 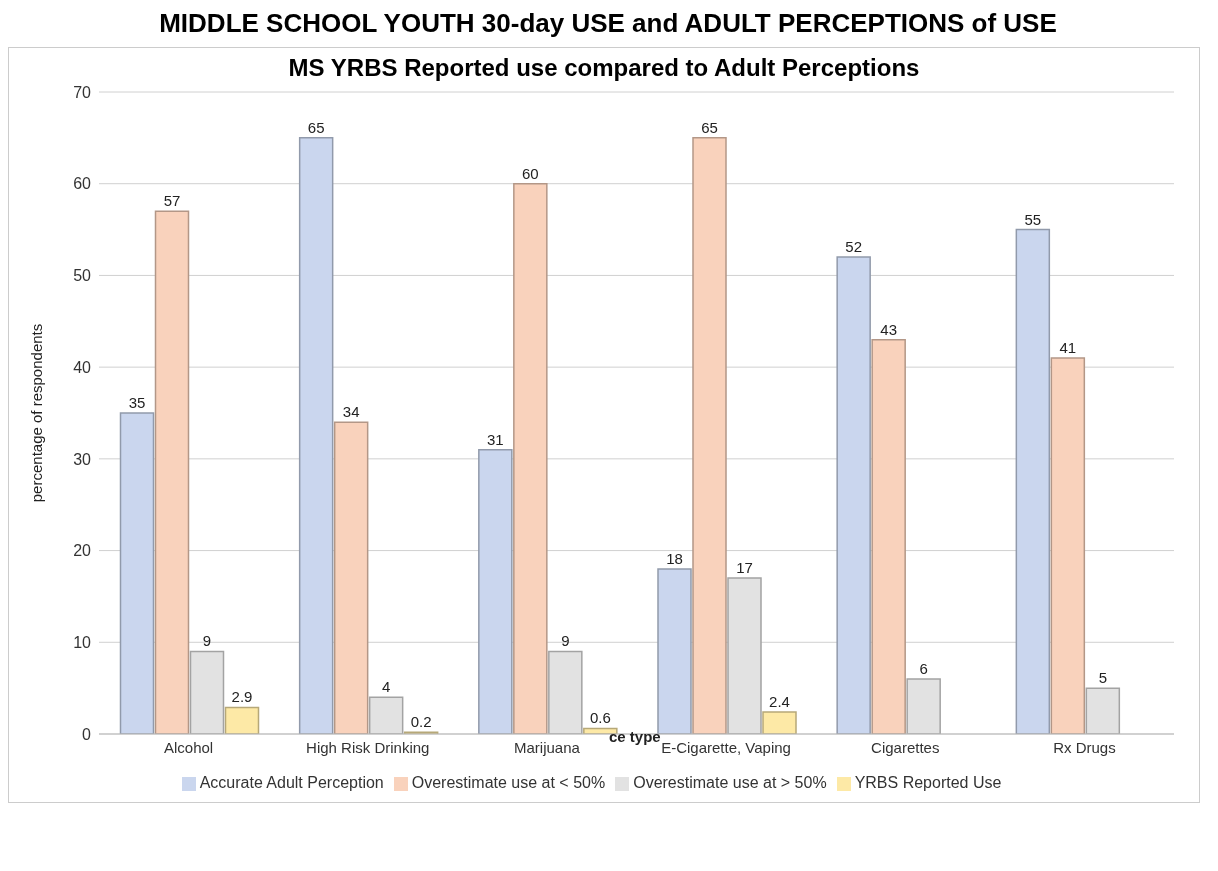 I want to click on y-axis-title: percentage of respondents, so click(x=37, y=413).